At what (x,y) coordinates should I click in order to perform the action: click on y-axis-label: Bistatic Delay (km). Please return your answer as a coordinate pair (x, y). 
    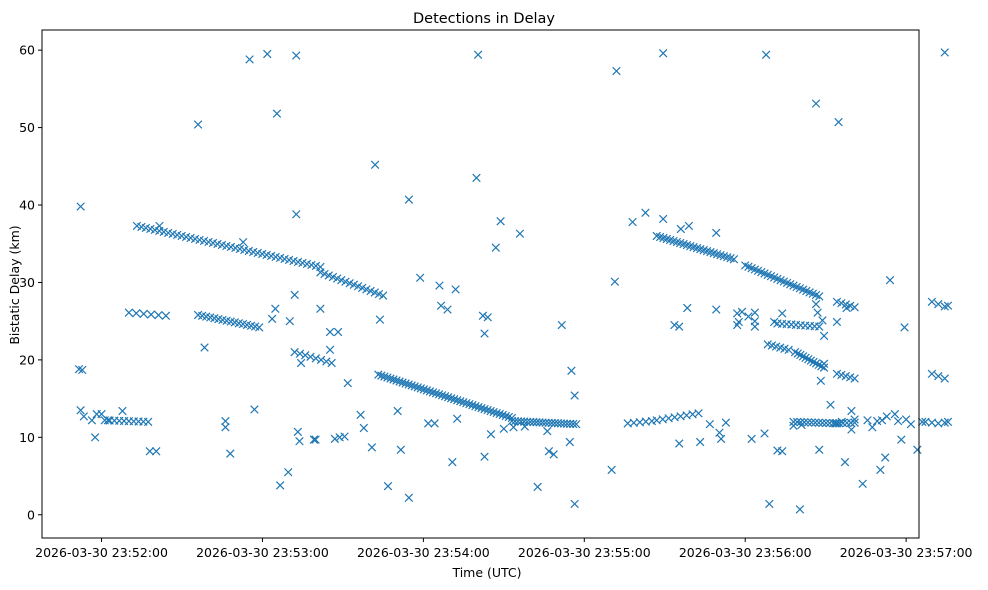
    Looking at the image, I should click on (14, 284).